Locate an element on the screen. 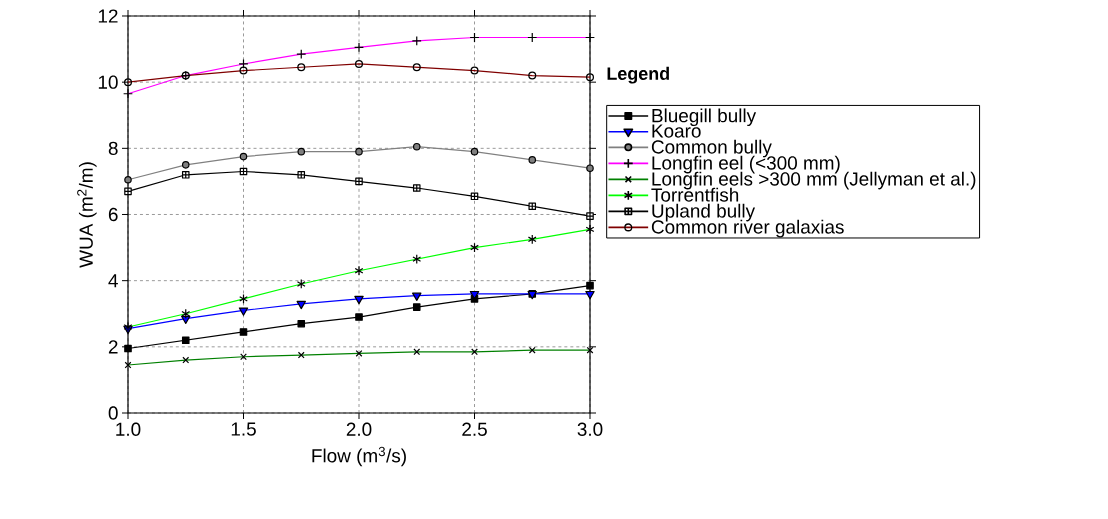 This screenshot has height=519, width=1108. legend-label: Koaro is located at coordinates (676, 131).